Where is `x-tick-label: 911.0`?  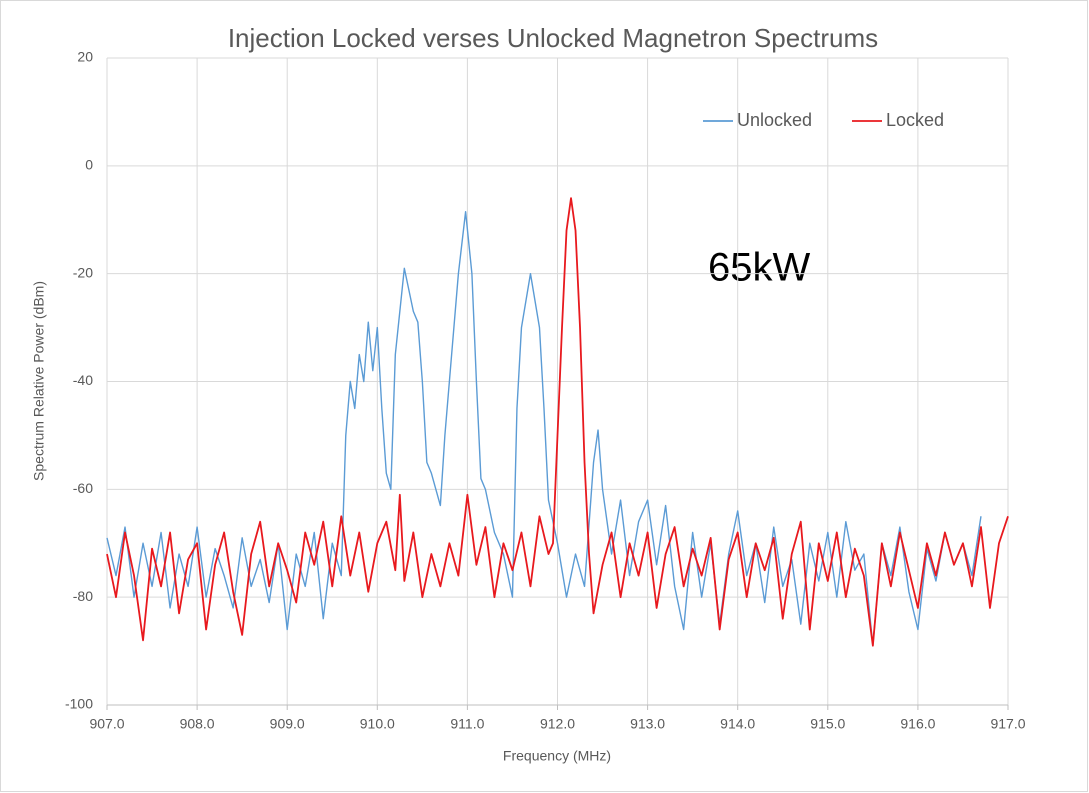 x-tick-label: 911.0 is located at coordinates (467, 724).